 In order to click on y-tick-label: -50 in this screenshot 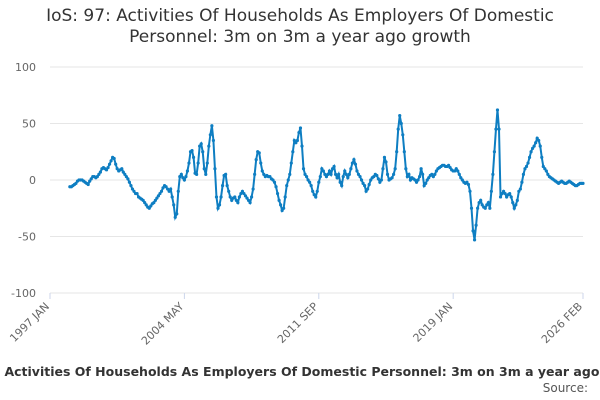, I will do `click(27, 237)`.